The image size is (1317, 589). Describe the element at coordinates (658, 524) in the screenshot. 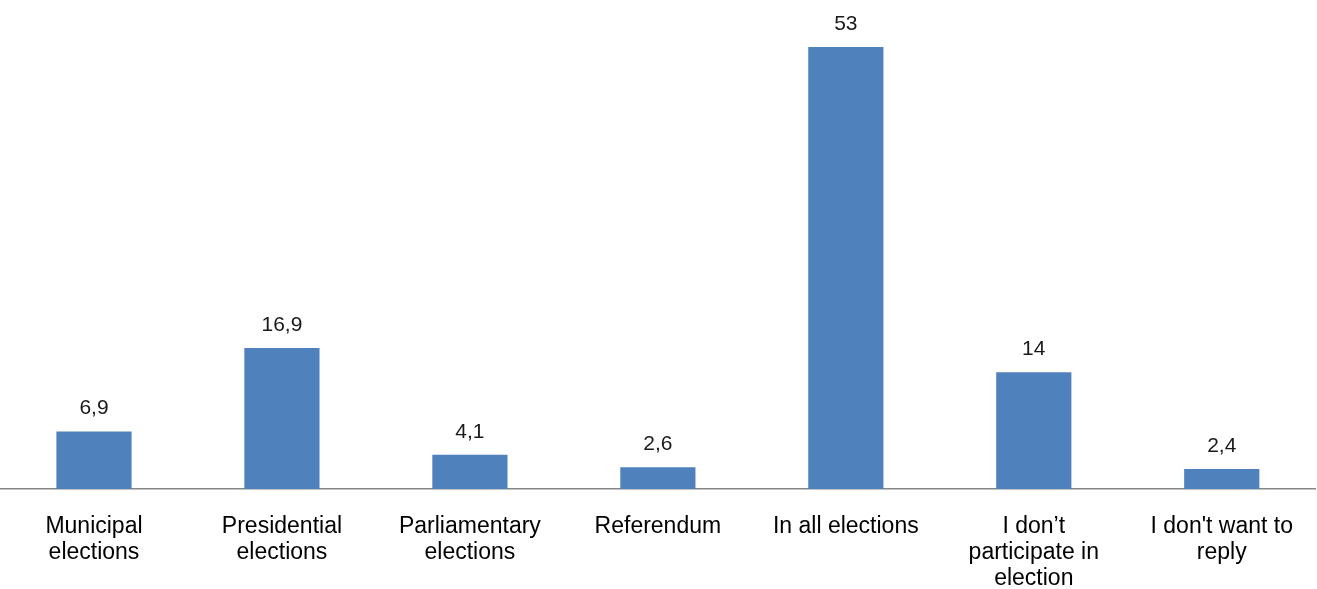

I see `x-tick-label: Referendum` at that location.